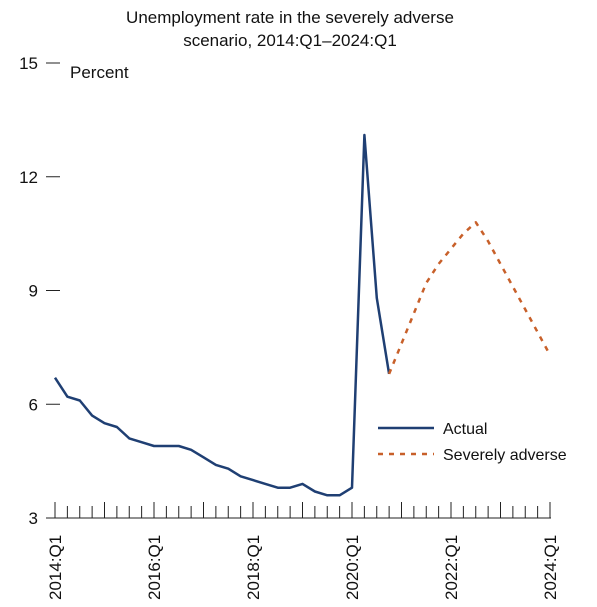 Image resolution: width=597 pixels, height=607 pixels. What do you see at coordinates (469, 298) in the screenshot?
I see `series-line-severely-adverse` at bounding box center [469, 298].